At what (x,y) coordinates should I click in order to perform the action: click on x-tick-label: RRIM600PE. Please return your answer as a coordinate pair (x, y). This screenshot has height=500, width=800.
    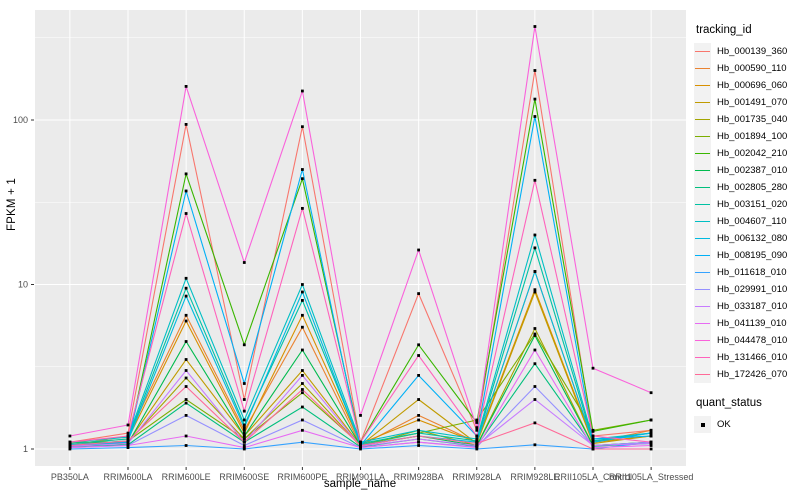
    Looking at the image, I should click on (302, 477).